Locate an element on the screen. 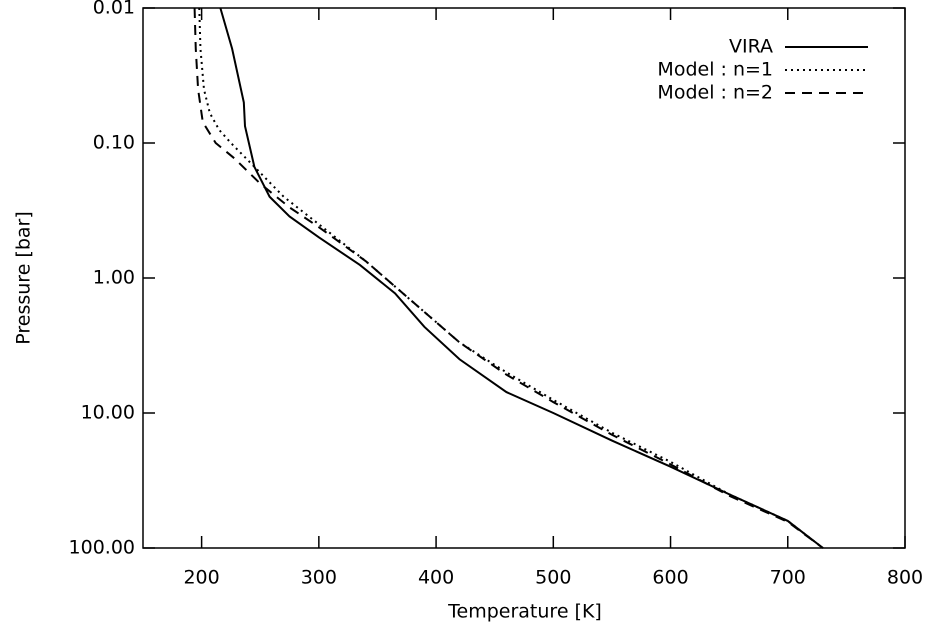 The image size is (932, 628). x-tick-label: 500 is located at coordinates (553, 578).